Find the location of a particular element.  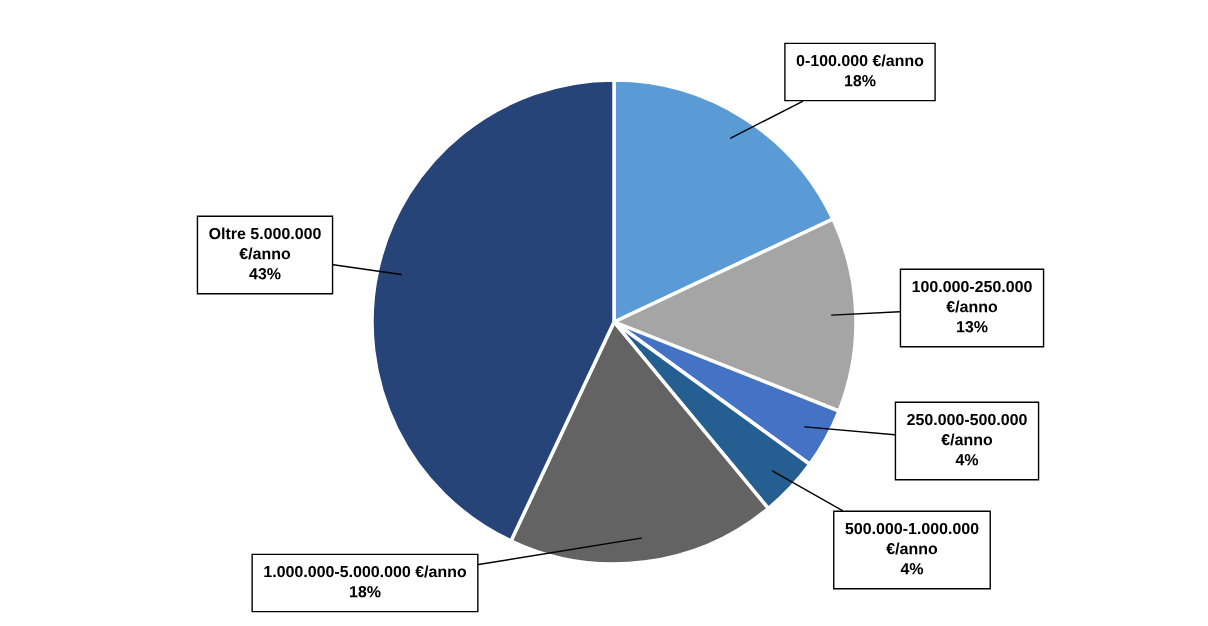

slice-label: Oltre 5.000.000 €/anno is located at coordinates (265, 243).